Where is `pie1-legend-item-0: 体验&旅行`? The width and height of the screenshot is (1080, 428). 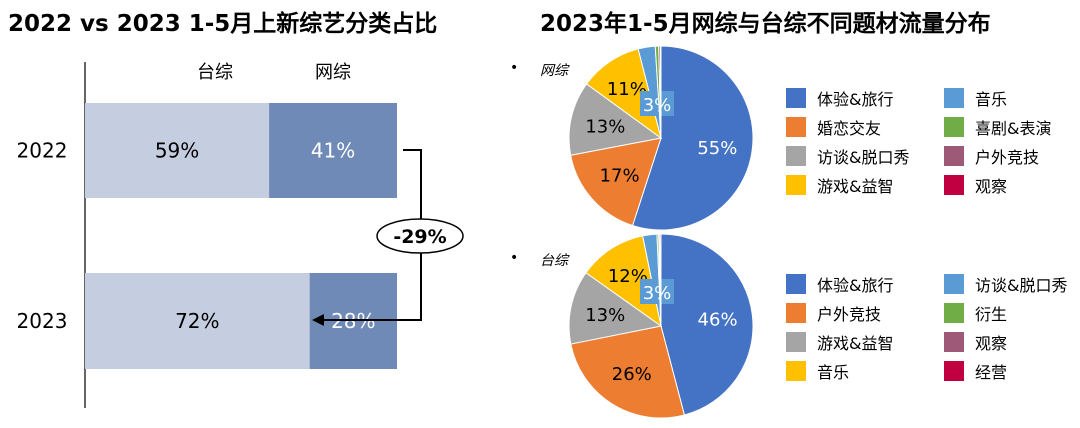 pie1-legend-item-0: 体验&旅行 is located at coordinates (839, 98).